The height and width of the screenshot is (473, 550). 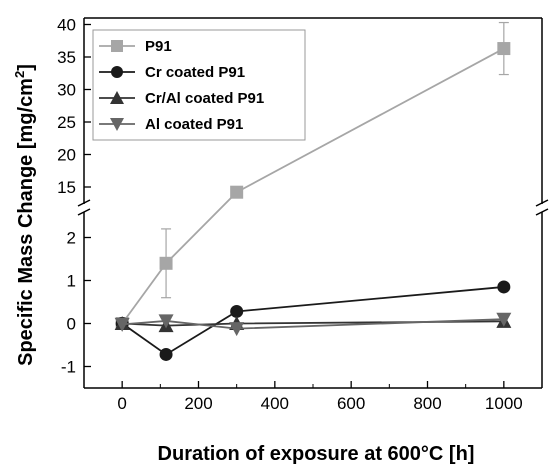 I want to click on legend-entry: Cr/Al coated P91, so click(x=181, y=98).